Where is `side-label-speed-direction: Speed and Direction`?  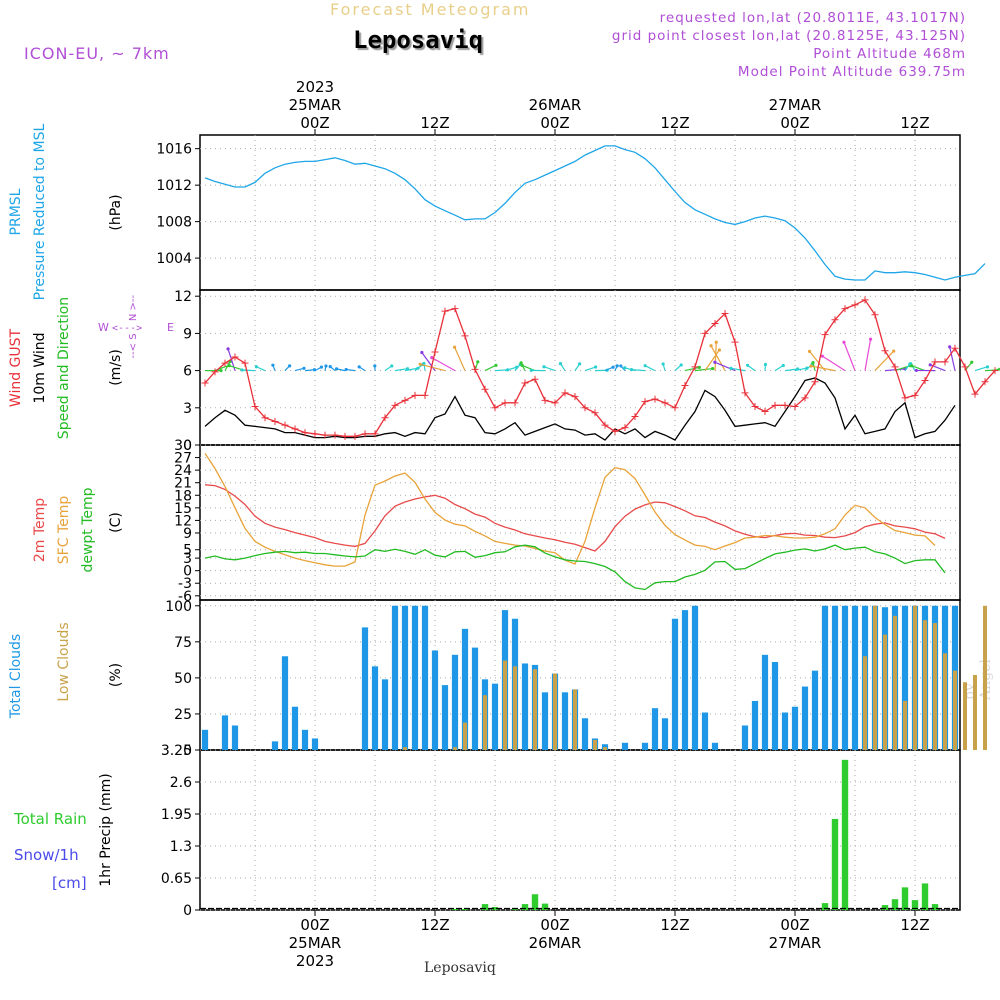
side-label-speed-direction: Speed and Direction is located at coordinates (64, 368).